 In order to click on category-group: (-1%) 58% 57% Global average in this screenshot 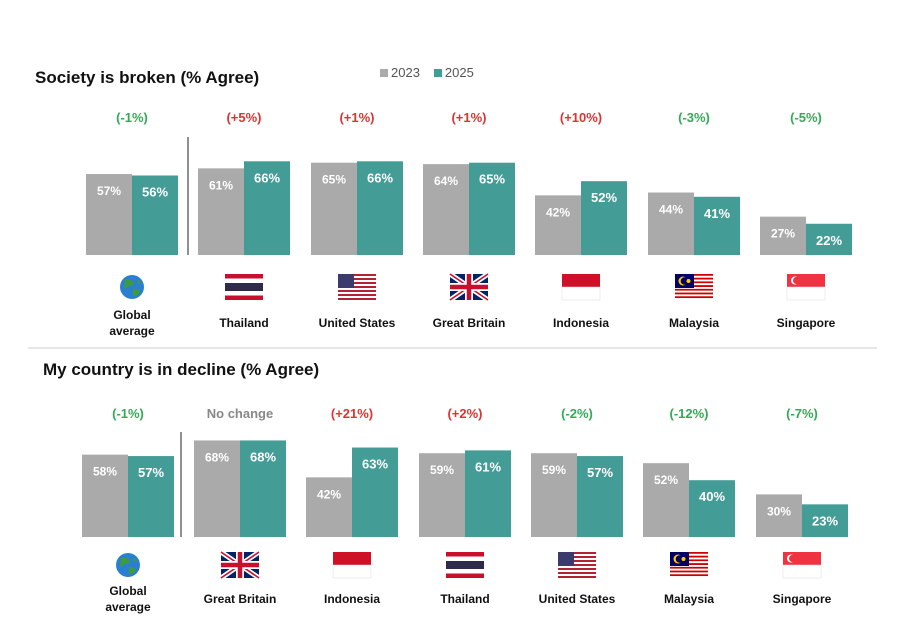, I will do `click(128, 510)`.